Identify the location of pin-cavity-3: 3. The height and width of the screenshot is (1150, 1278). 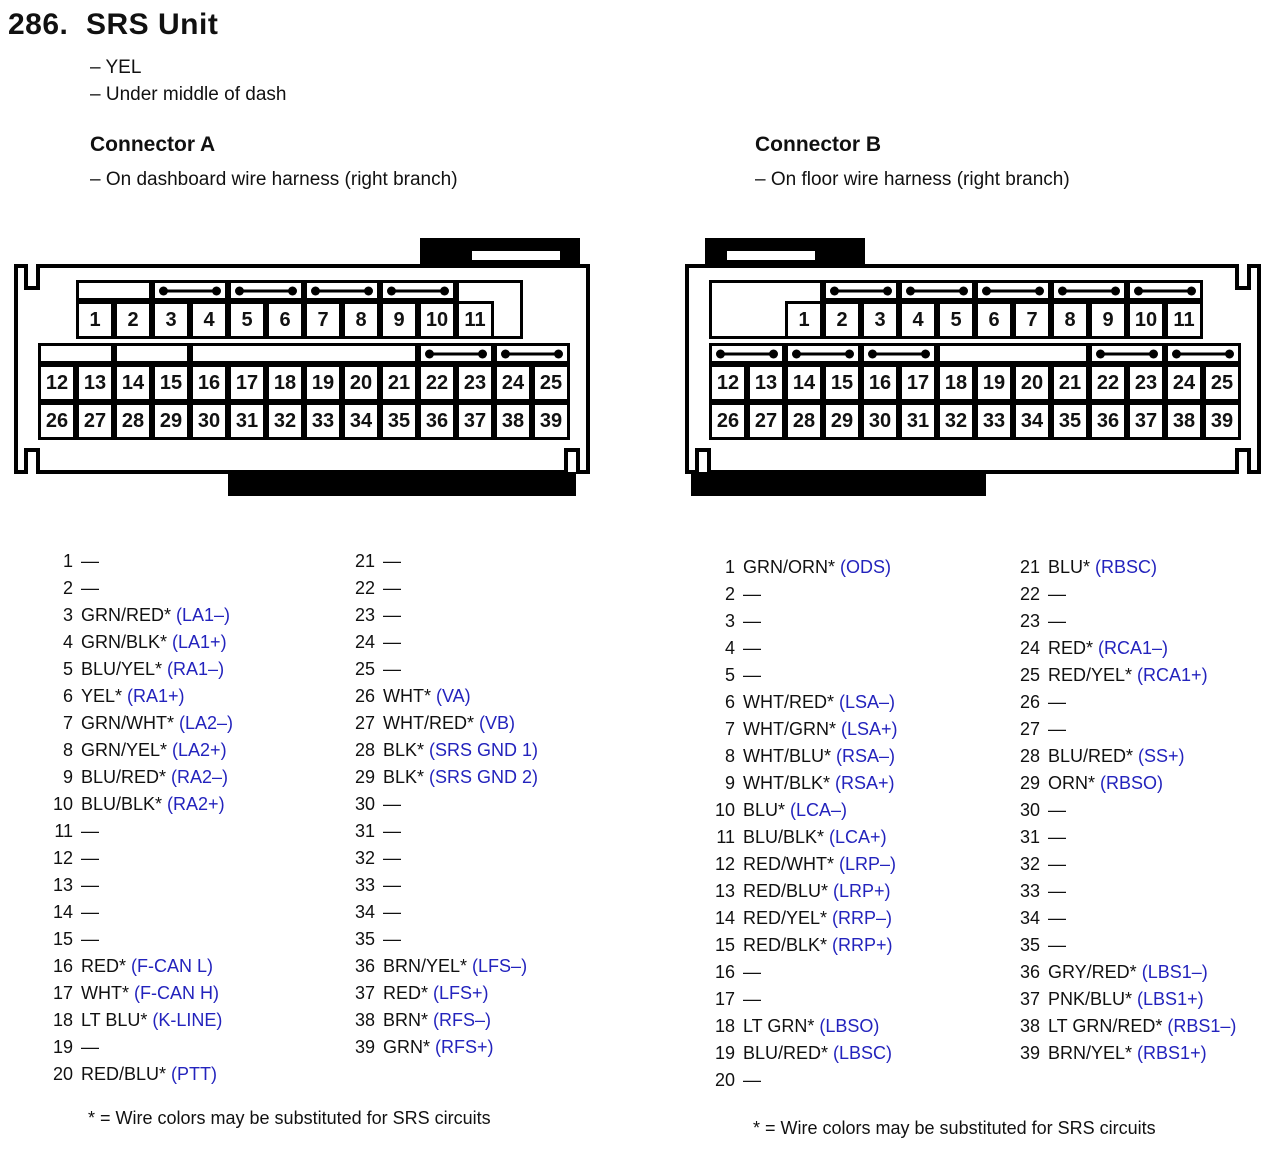
(880, 320).